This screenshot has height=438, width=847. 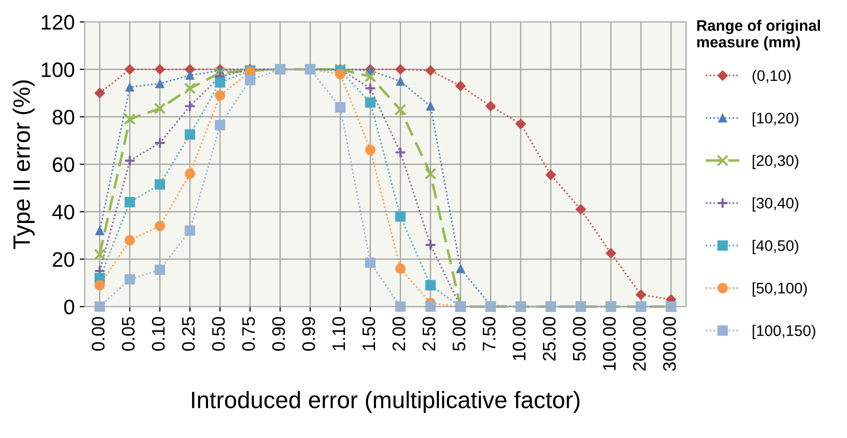 I want to click on y-tick-label: 40, so click(x=63, y=212).